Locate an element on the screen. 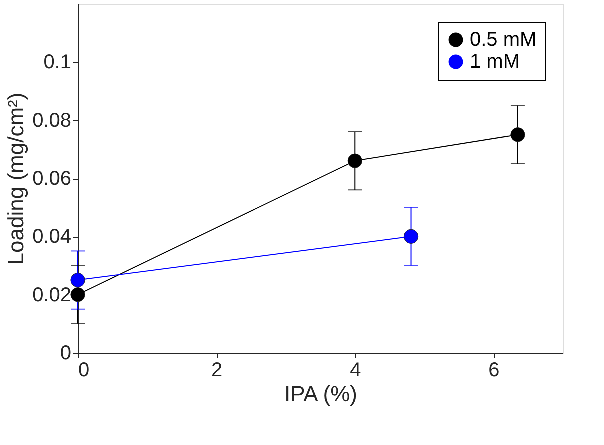 This screenshot has width=604, height=445. legend-label: 1 mM is located at coordinates (495, 62).